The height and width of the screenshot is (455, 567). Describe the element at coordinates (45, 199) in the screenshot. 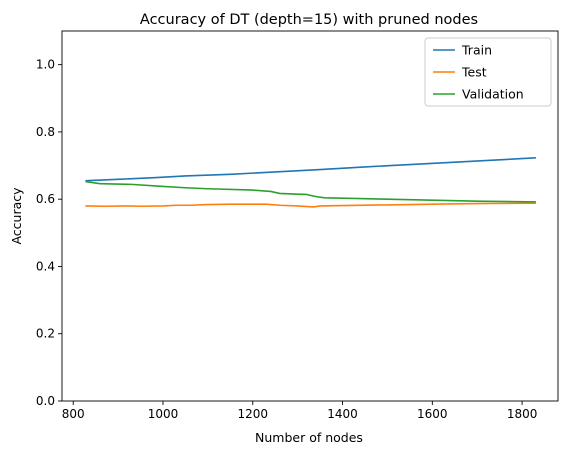

I see `y-tick-label: 0.6` at that location.